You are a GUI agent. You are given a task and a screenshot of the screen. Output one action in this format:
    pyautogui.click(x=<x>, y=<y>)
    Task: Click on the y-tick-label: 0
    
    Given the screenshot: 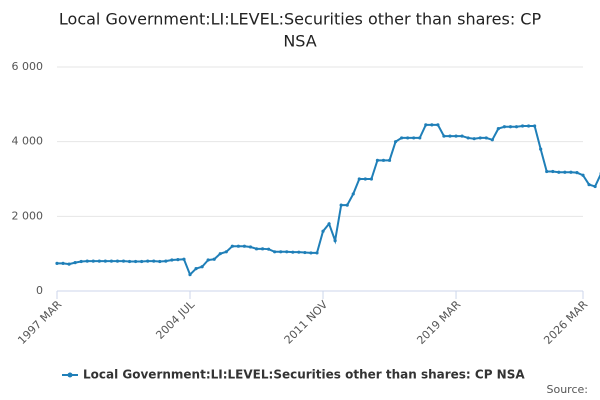 What is the action you would take?
    pyautogui.click(x=39, y=290)
    